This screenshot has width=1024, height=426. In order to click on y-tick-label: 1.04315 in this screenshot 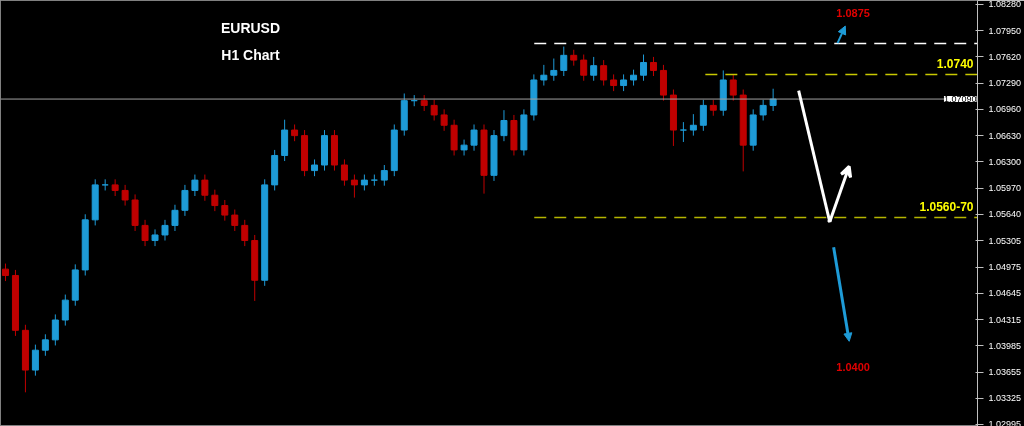, I will do `click(1005, 319)`.